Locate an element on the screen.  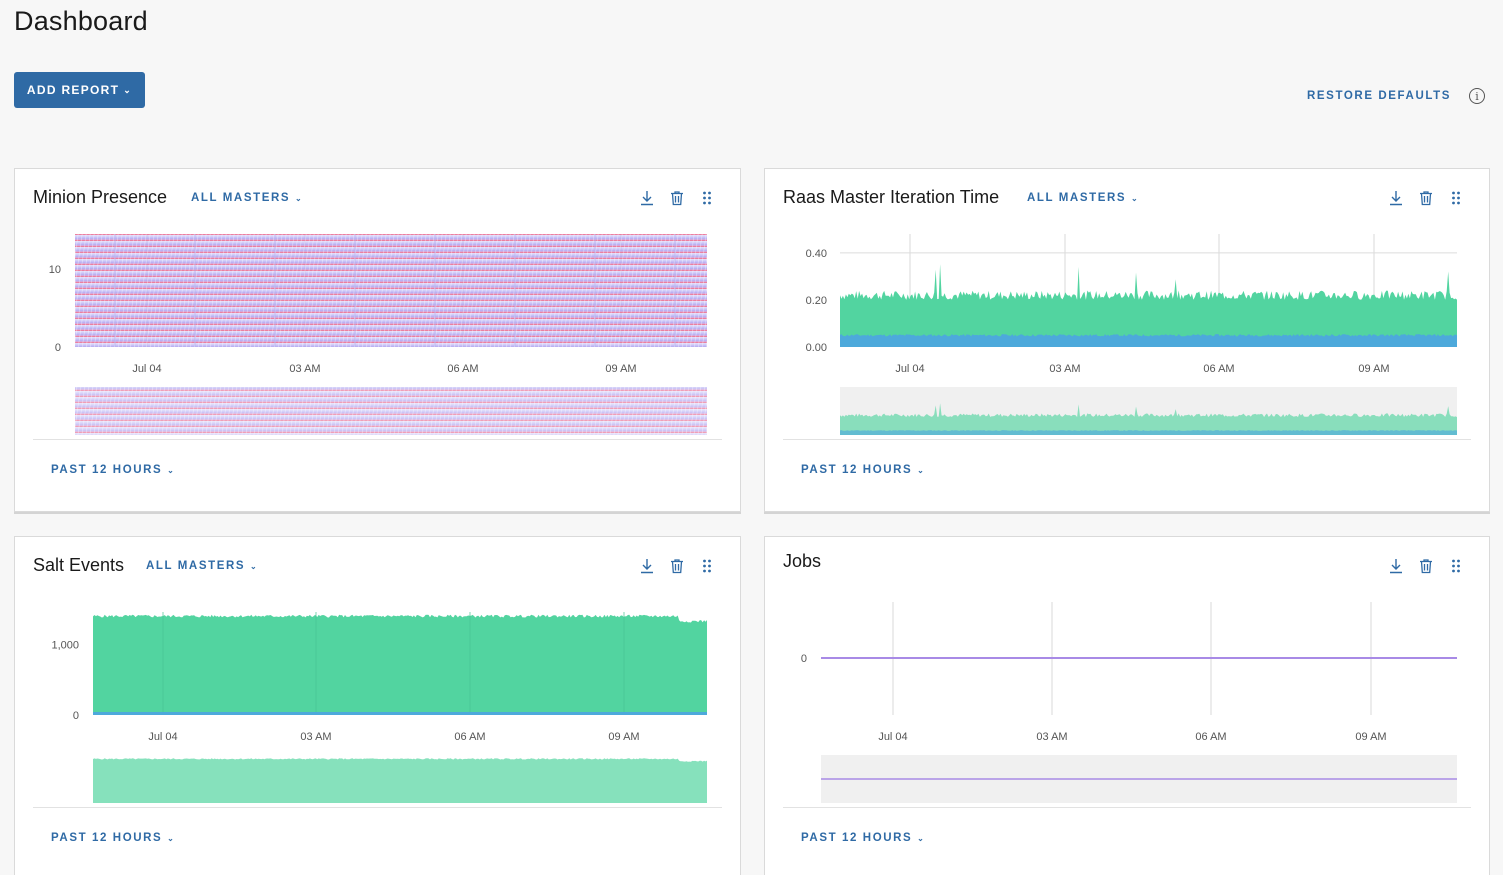
jobs-chart: 0 Jul 04 03 AM 06 AM 09 AM is located at coordinates (1129, 702).